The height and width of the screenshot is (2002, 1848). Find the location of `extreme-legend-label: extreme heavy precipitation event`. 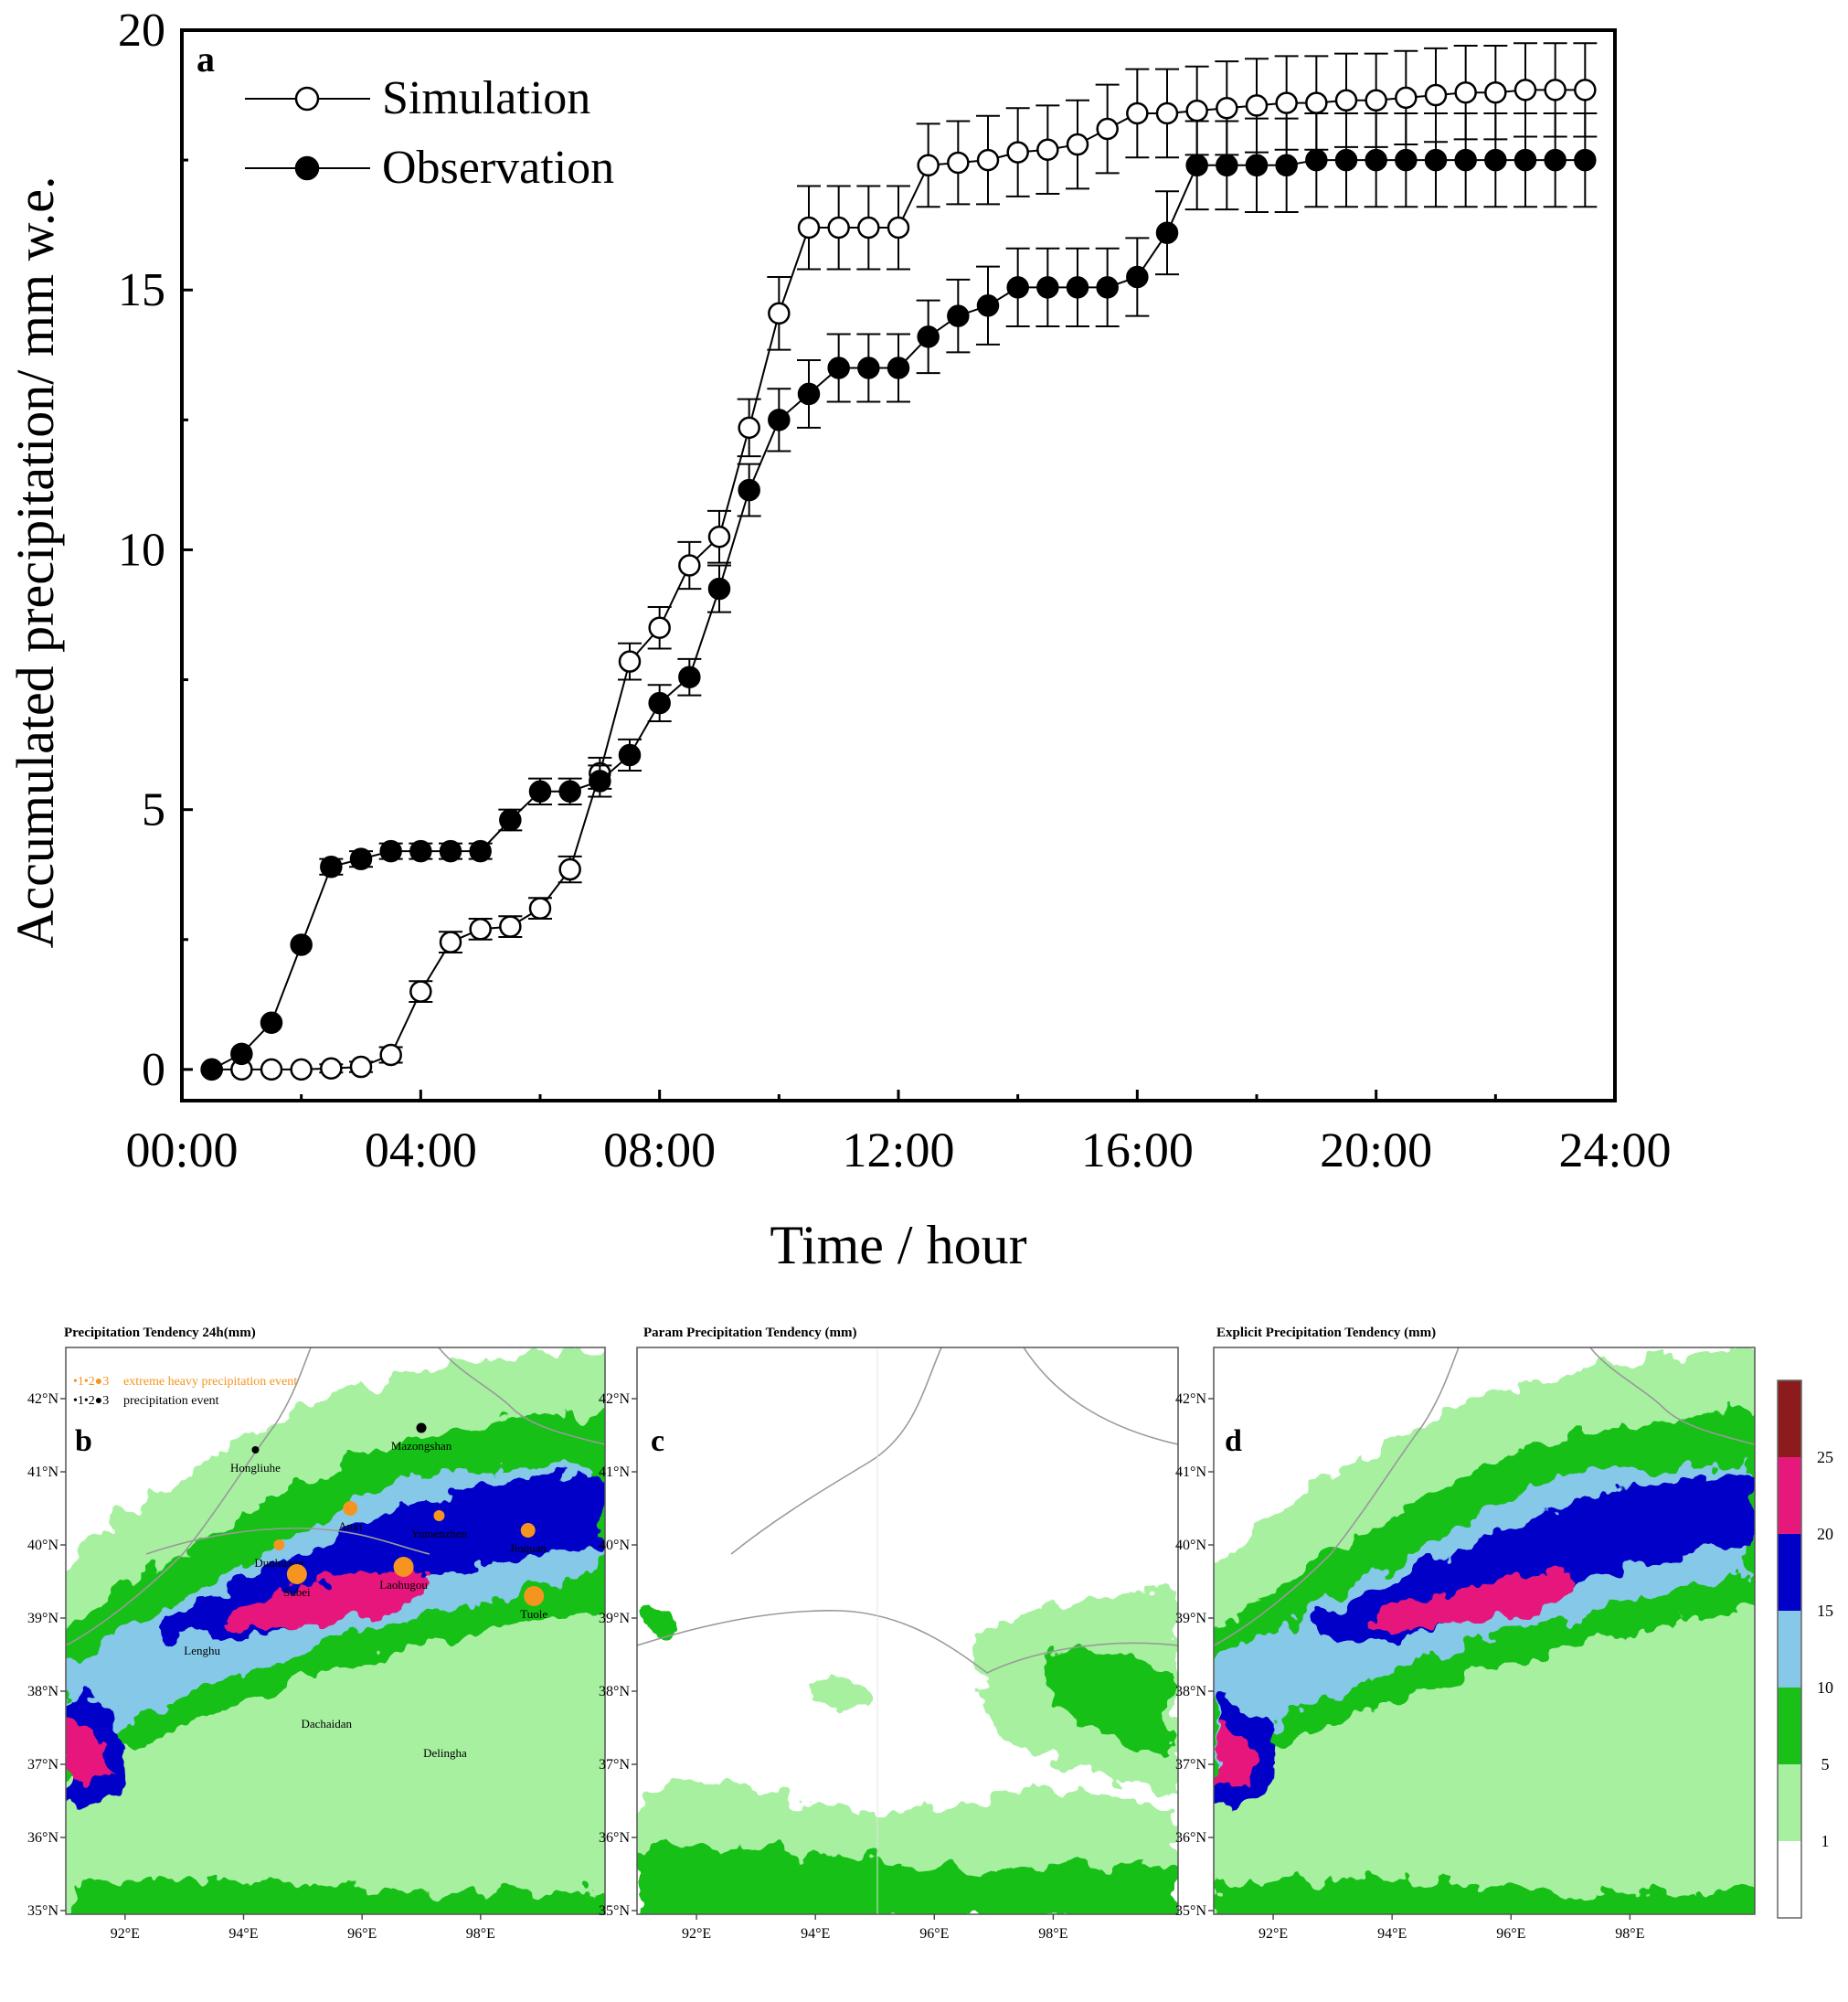

extreme-legend-label: extreme heavy precipitation event is located at coordinates (210, 1382).